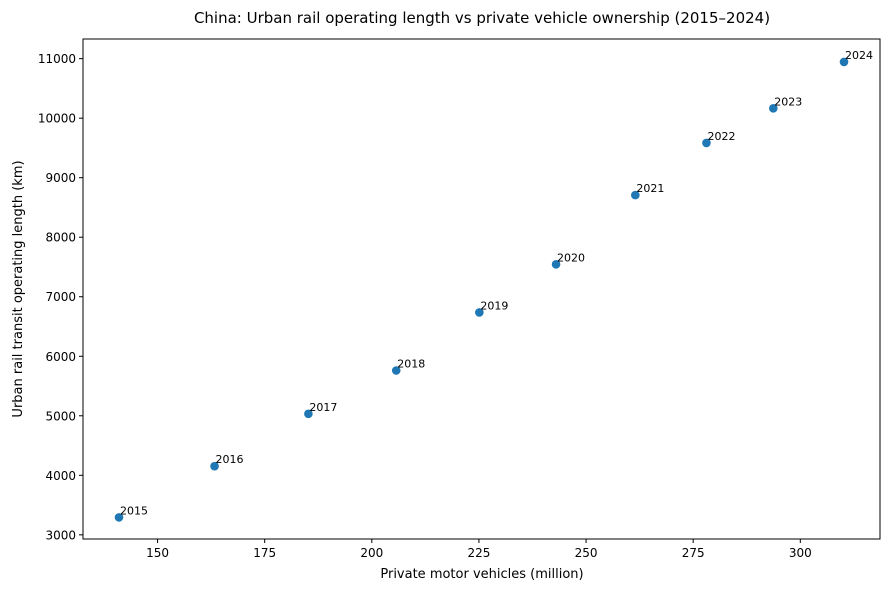  Describe the element at coordinates (494, 305) in the screenshot. I see `point-year-label: 2019` at that location.